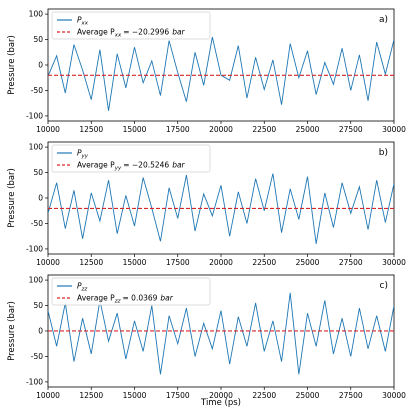  I want to click on legend-series-subscript: zz, so click(84, 290).